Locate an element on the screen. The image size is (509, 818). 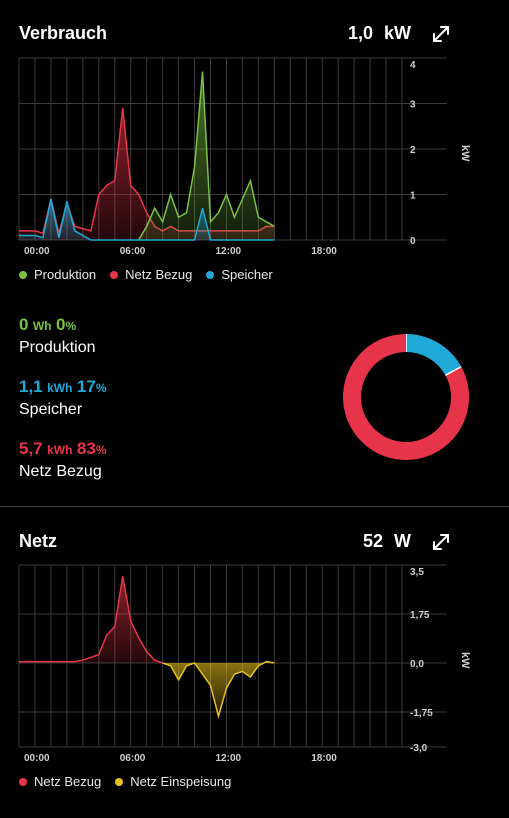
legend-dot-storage is located at coordinates (210, 274).